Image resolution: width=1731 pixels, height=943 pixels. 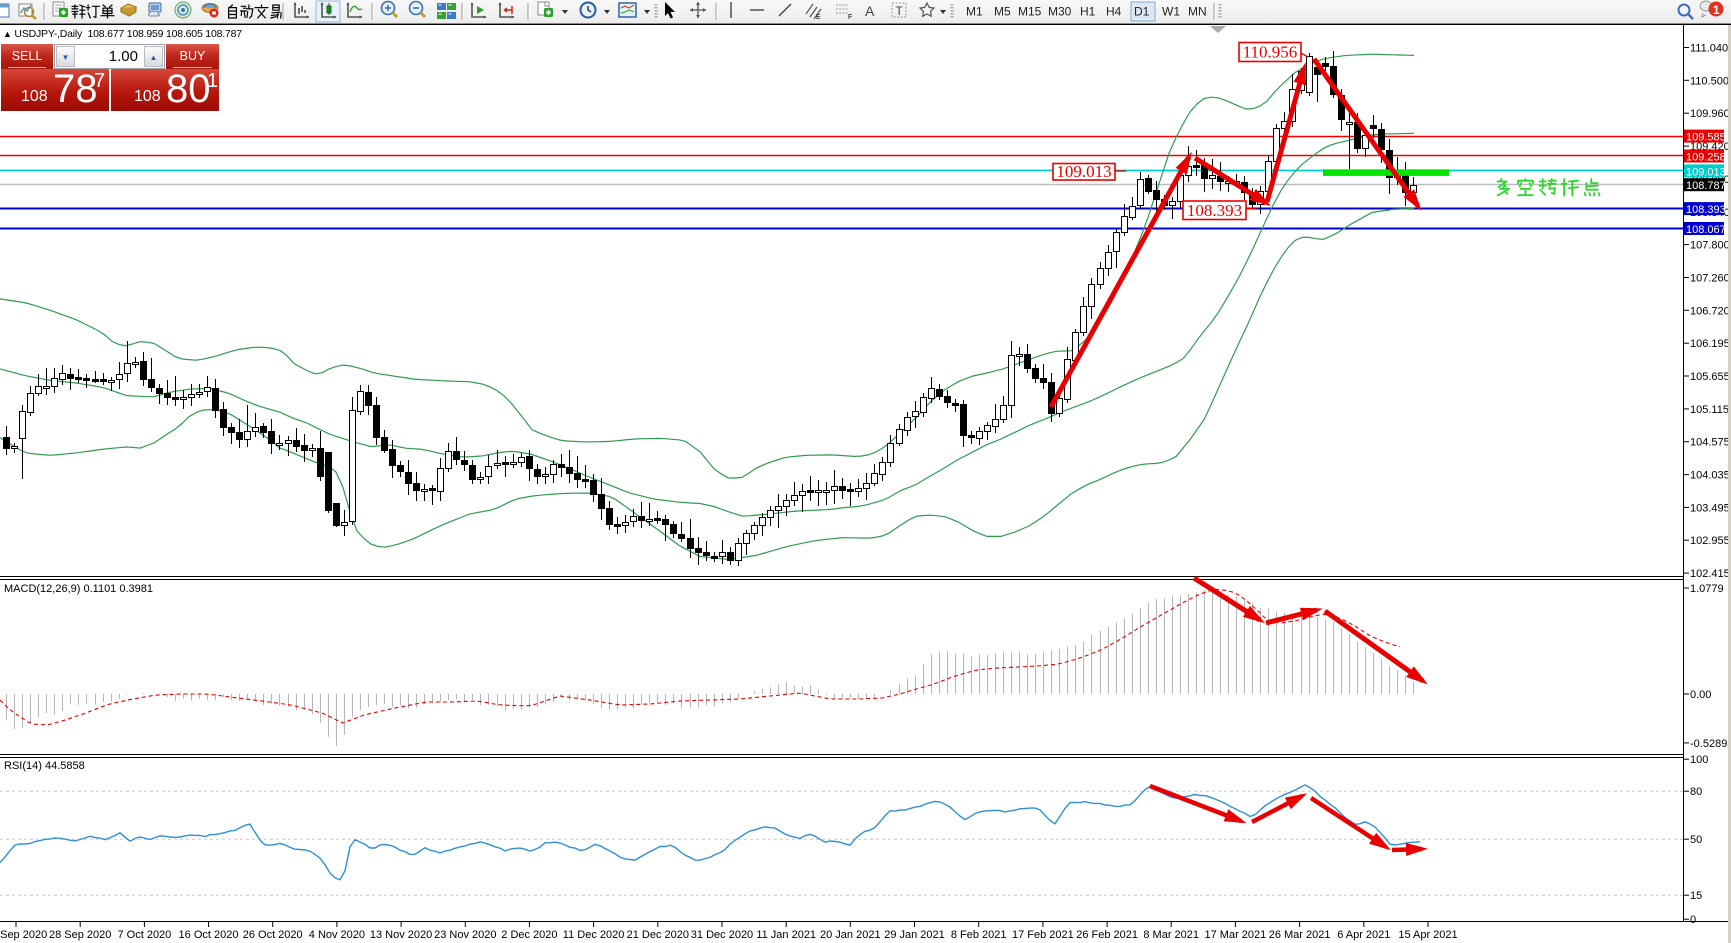 What do you see at coordinates (1696, 792) in the screenshot?
I see `svg-text: 80` at bounding box center [1696, 792].